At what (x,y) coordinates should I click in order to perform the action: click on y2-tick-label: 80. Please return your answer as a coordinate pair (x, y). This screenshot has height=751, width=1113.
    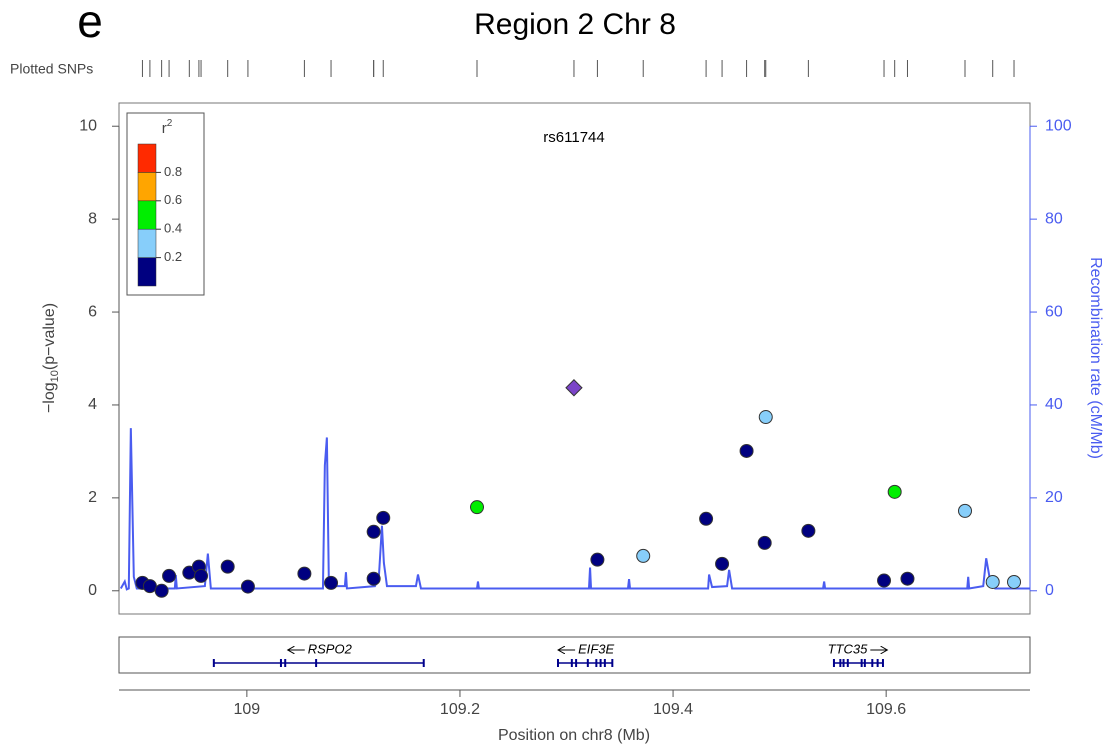
    Looking at the image, I should click on (1054, 218).